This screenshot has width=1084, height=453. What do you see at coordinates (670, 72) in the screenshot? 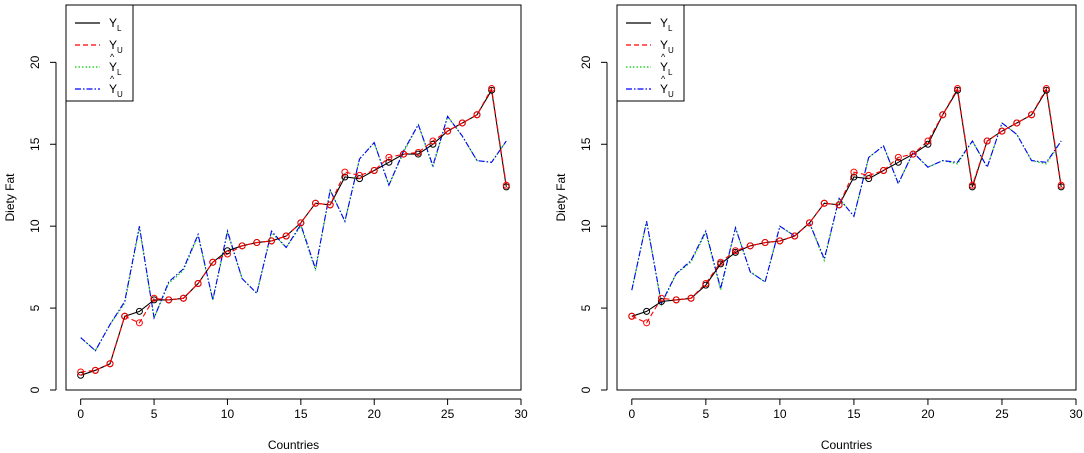
I see `legend-sub-2: L` at bounding box center [670, 72].